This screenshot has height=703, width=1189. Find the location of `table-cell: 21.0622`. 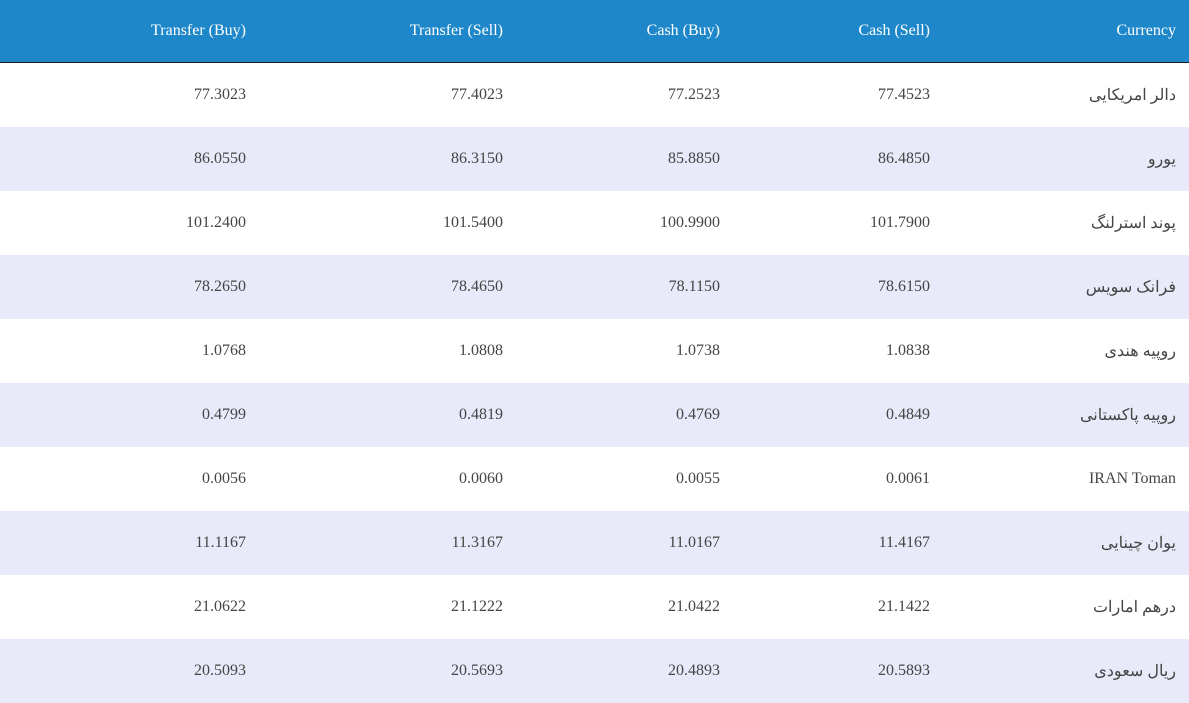

table-cell: 21.0622 is located at coordinates (220, 606).